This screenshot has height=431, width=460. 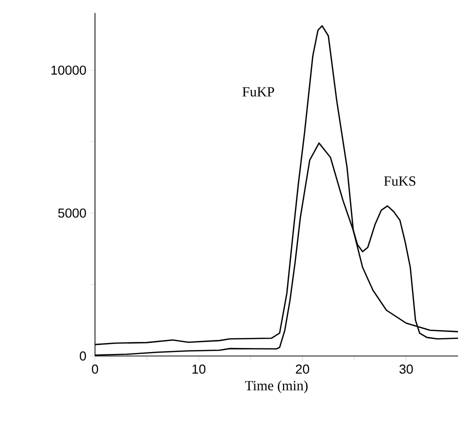 What do you see at coordinates (258, 92) in the screenshot?
I see `annotation: FuKP` at bounding box center [258, 92].